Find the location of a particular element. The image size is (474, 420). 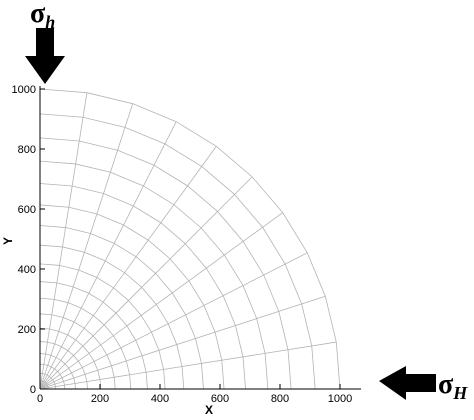

x-tick-label: 1000 is located at coordinates (340, 399).